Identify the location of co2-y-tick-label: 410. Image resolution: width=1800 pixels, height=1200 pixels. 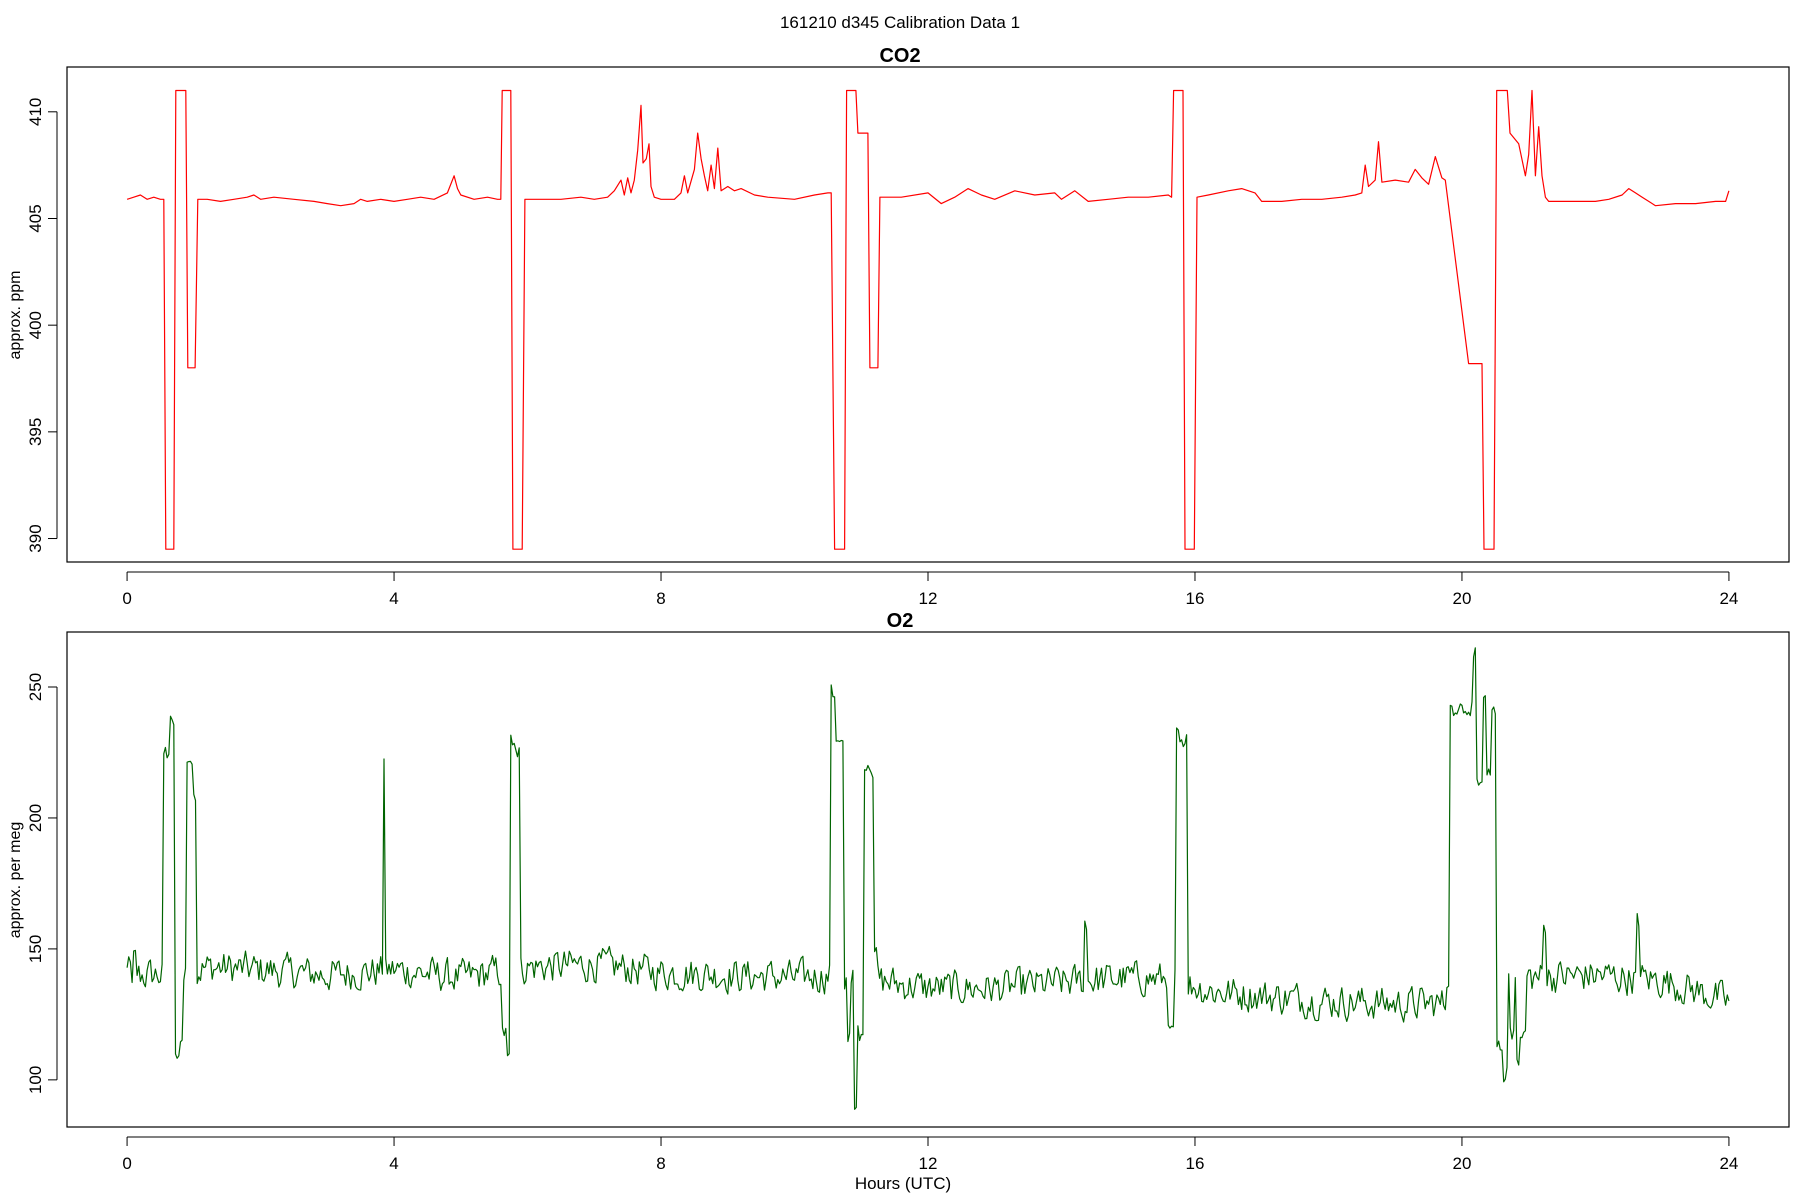
(35, 112).